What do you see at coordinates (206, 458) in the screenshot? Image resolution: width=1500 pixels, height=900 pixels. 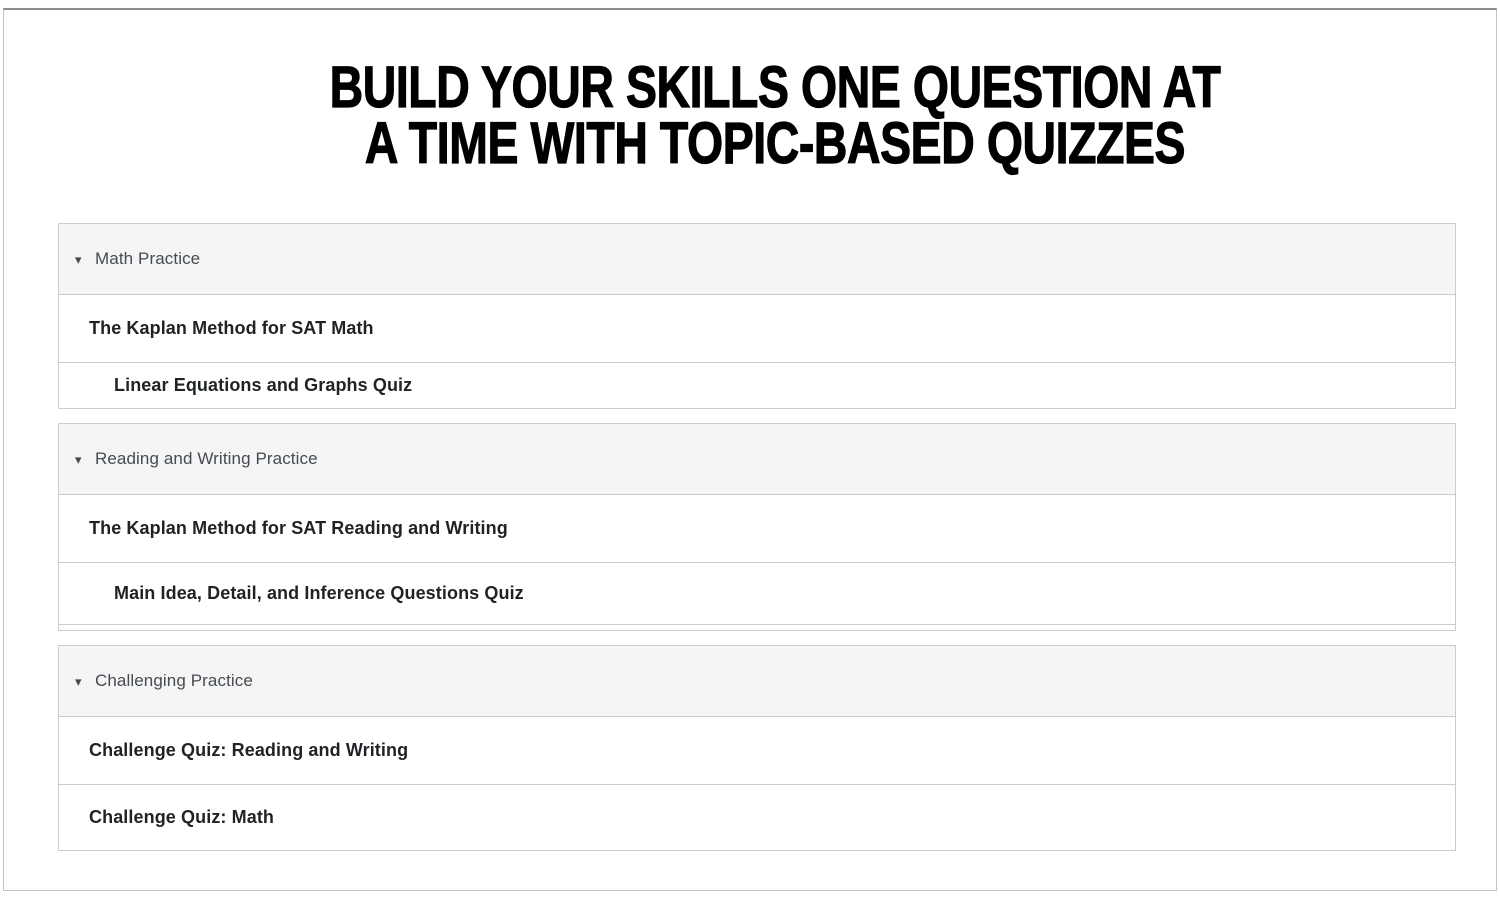 I see `module-name: Reading and Writing Practice` at bounding box center [206, 458].